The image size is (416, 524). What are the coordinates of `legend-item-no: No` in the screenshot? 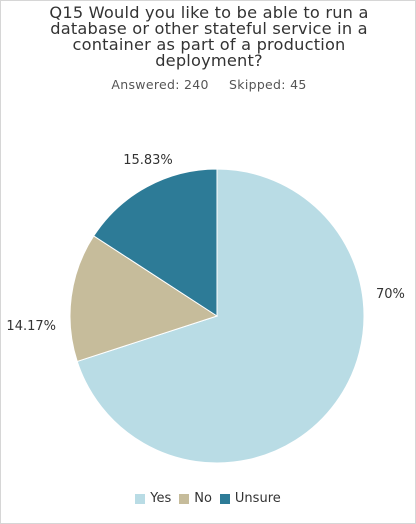 It's located at (195, 498).